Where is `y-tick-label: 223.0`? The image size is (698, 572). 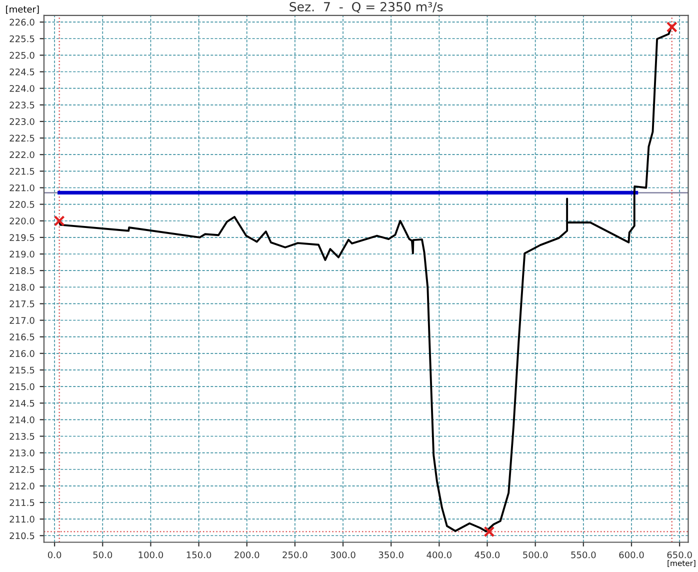 y-tick-label: 223.0 is located at coordinates (22, 122).